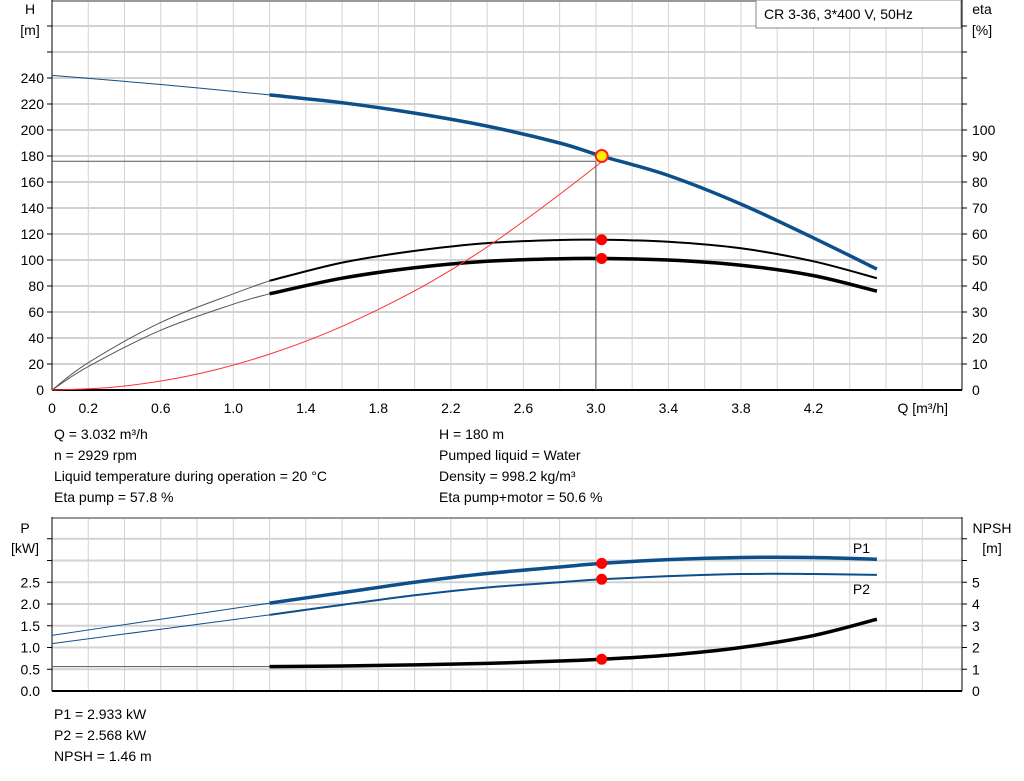 The height and width of the screenshot is (781, 1024). I want to click on series-eta-pump-motor-extrapolated, so click(160, 342).